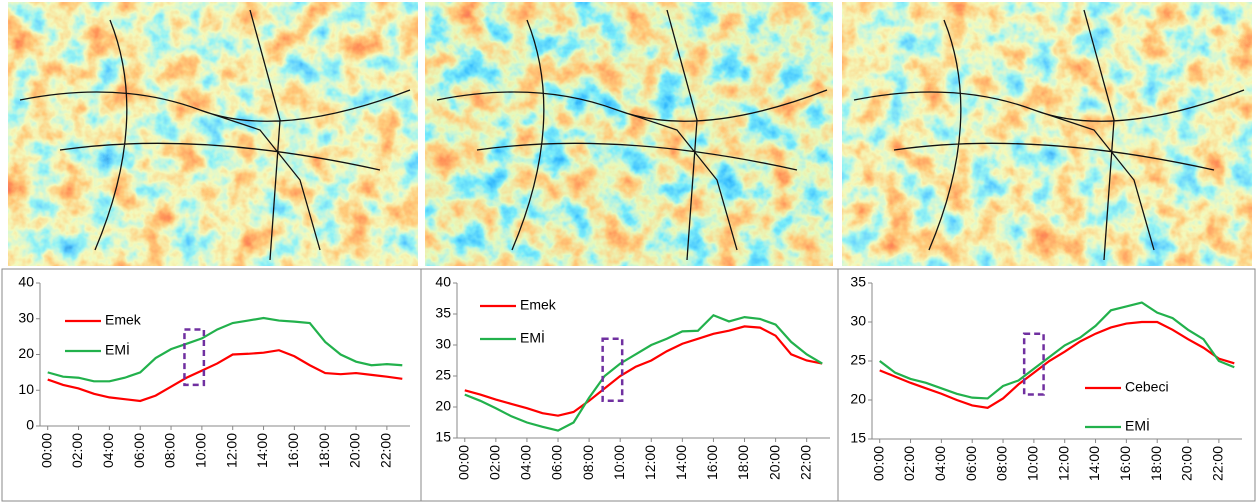 Image resolution: width=1257 pixels, height=503 pixels. What do you see at coordinates (26, 389) in the screenshot?
I see `y-tick-label: 10` at bounding box center [26, 389].